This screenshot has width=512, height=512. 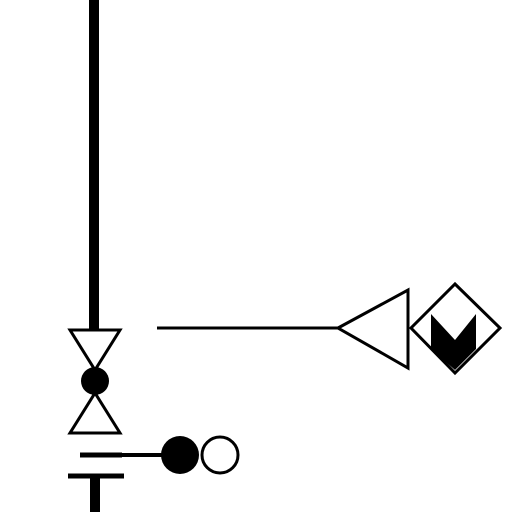 I want to click on probe-filled-circle, so click(x=180, y=455).